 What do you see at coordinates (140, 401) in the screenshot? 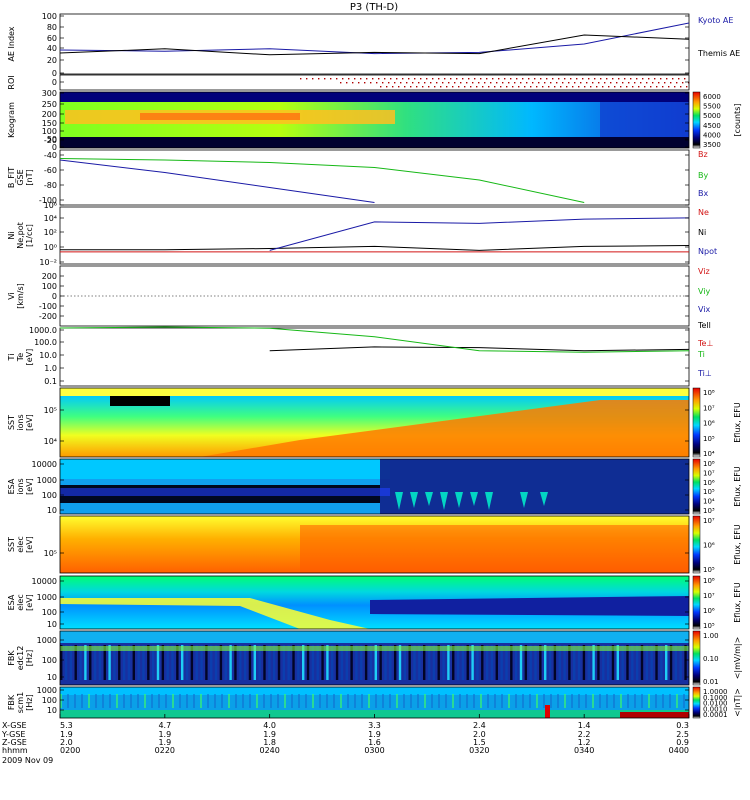
I see `sst-ions-dark-cells` at bounding box center [140, 401].